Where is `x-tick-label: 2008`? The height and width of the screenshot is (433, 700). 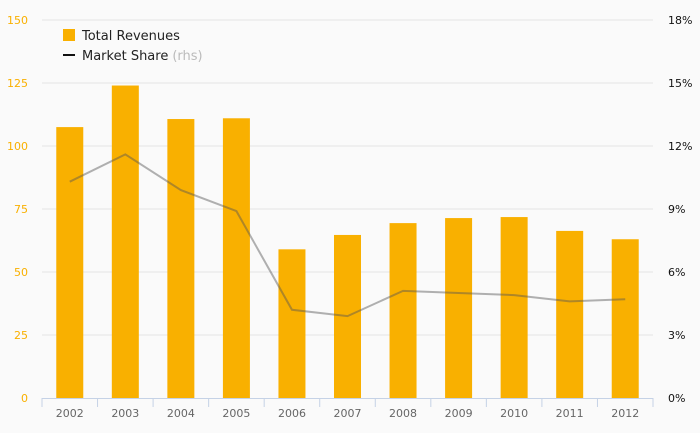
x-tick-label: 2008 is located at coordinates (403, 413).